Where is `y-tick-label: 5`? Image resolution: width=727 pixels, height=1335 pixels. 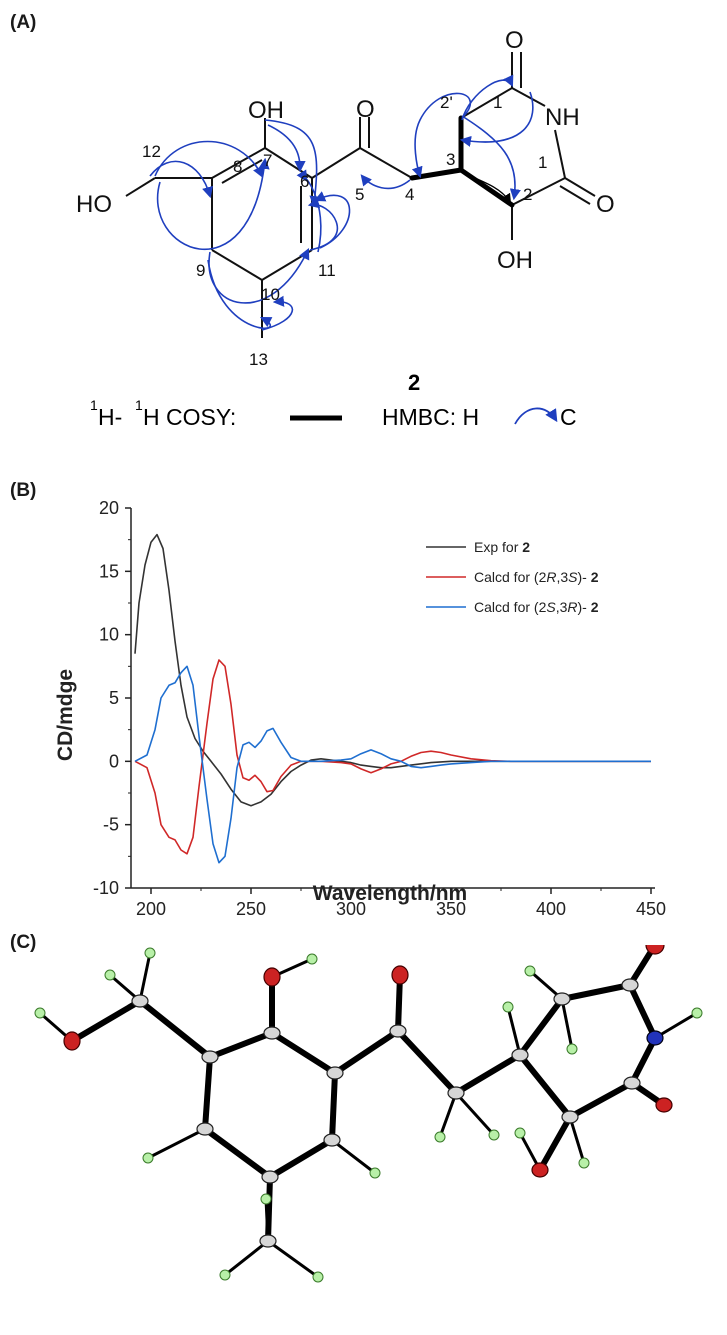
y-tick-label: 5 is located at coordinates (114, 698).